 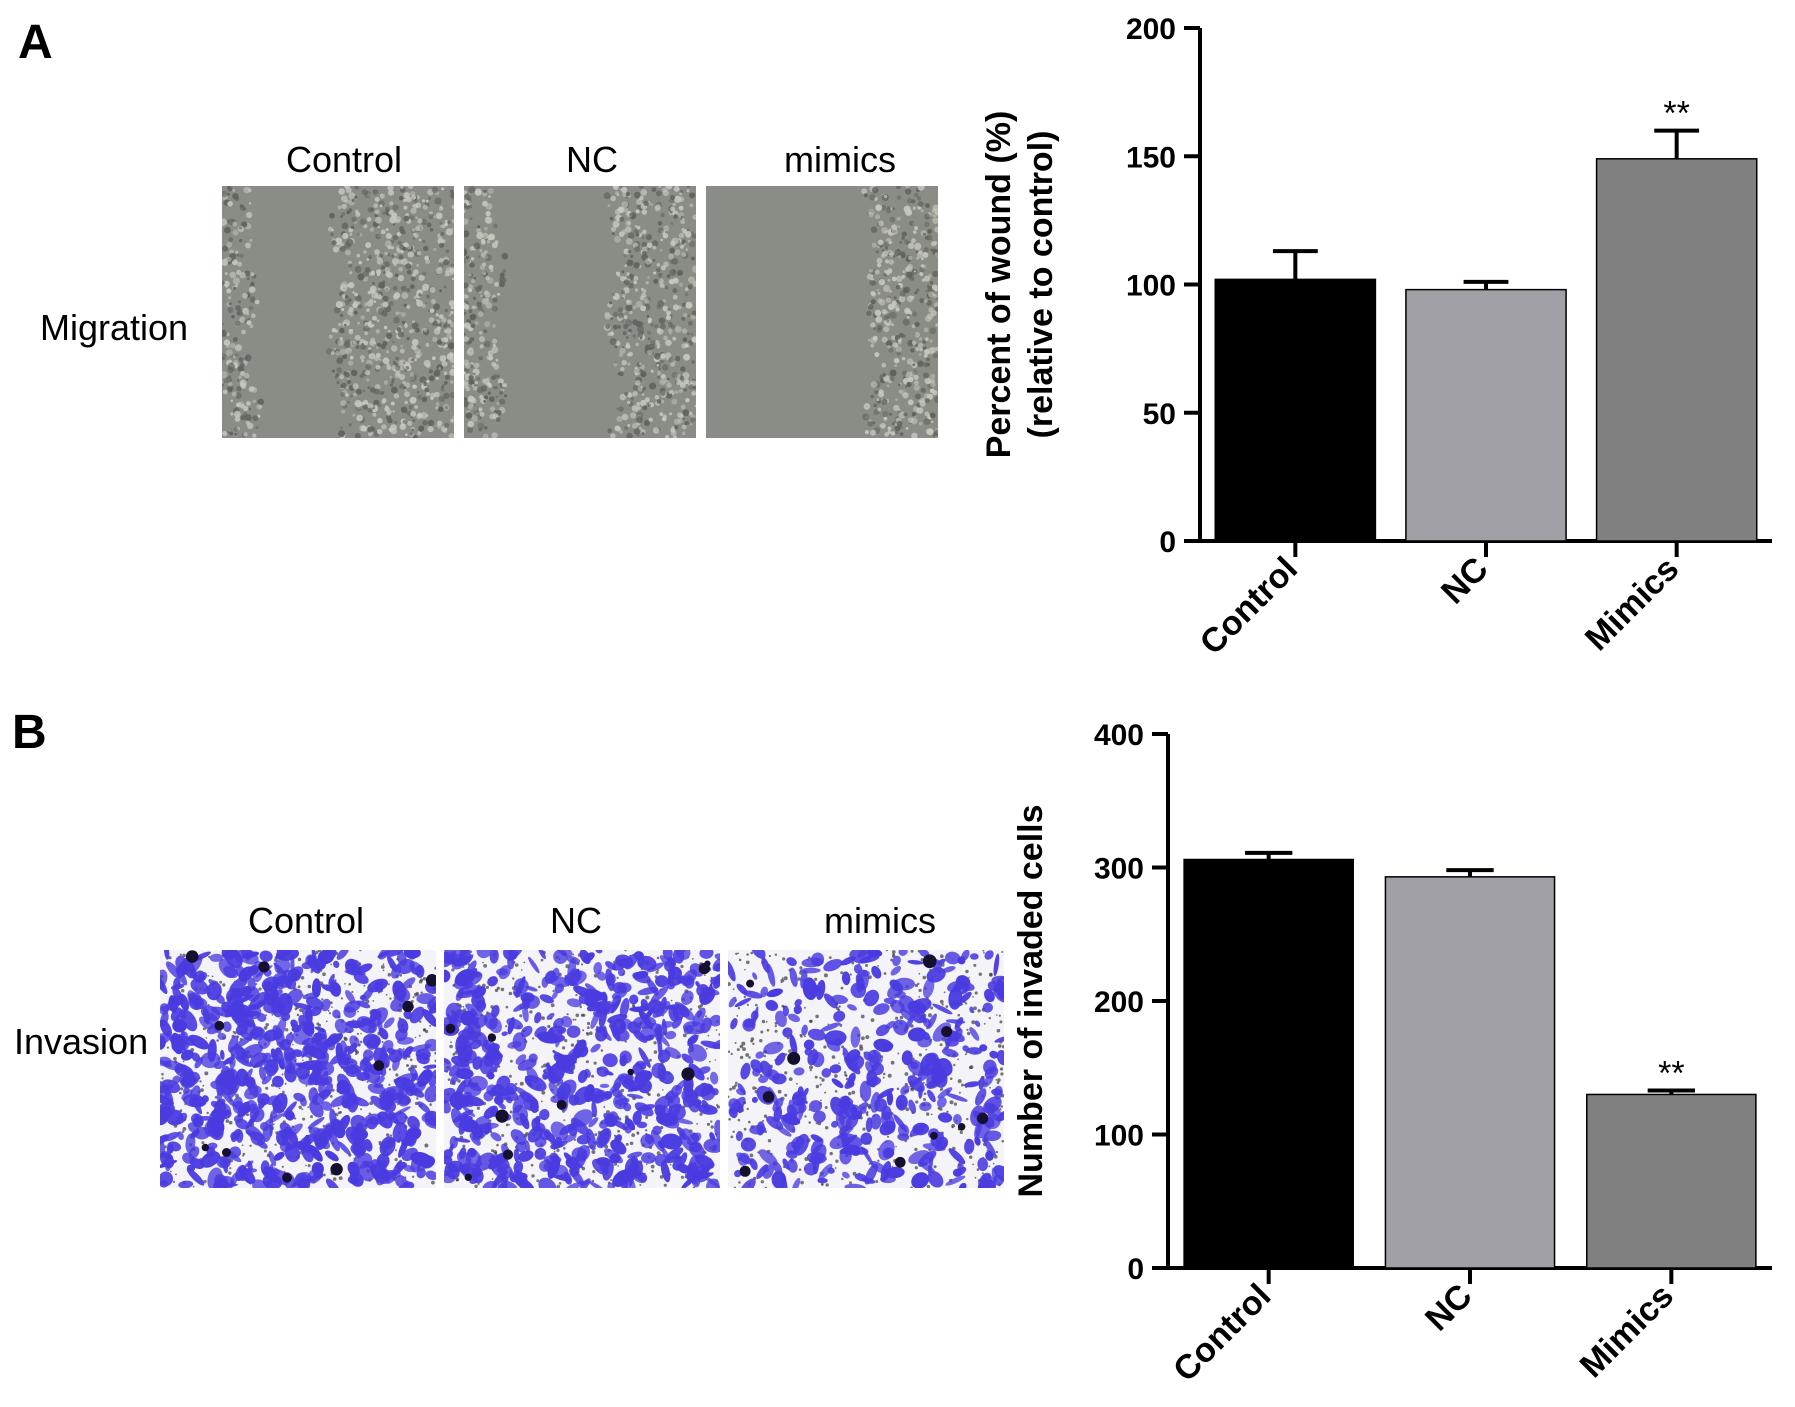 I want to click on y-tick-label: 400, so click(x=1119, y=735).